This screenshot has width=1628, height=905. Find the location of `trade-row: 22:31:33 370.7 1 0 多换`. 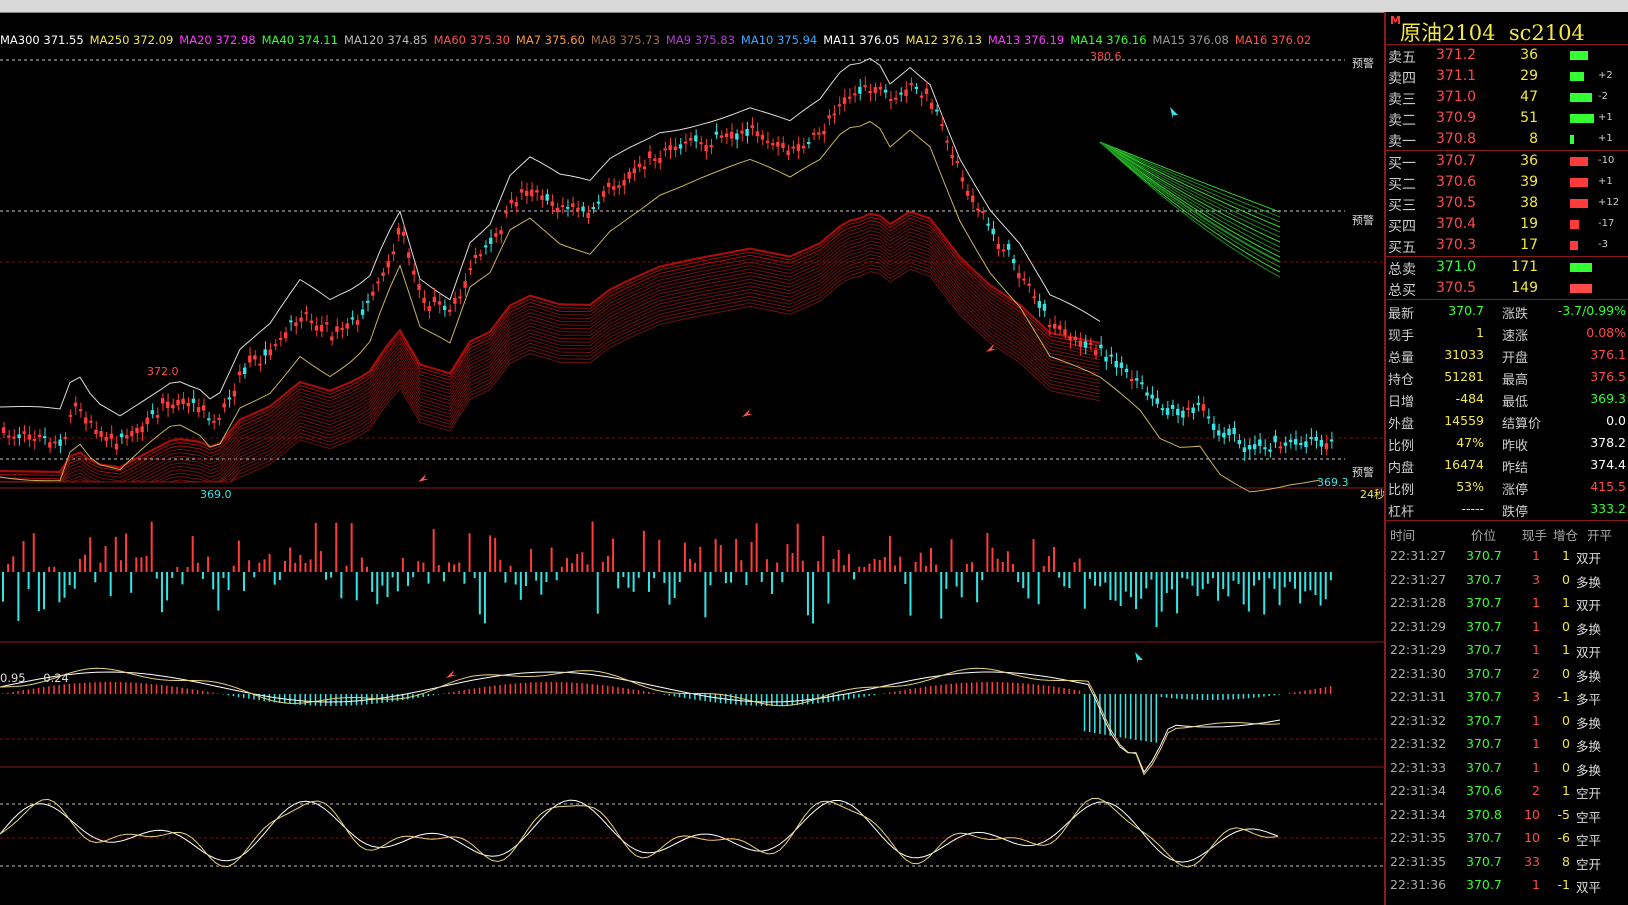

trade-row: 22:31:33 370.7 1 0 多换 is located at coordinates (1507, 767).